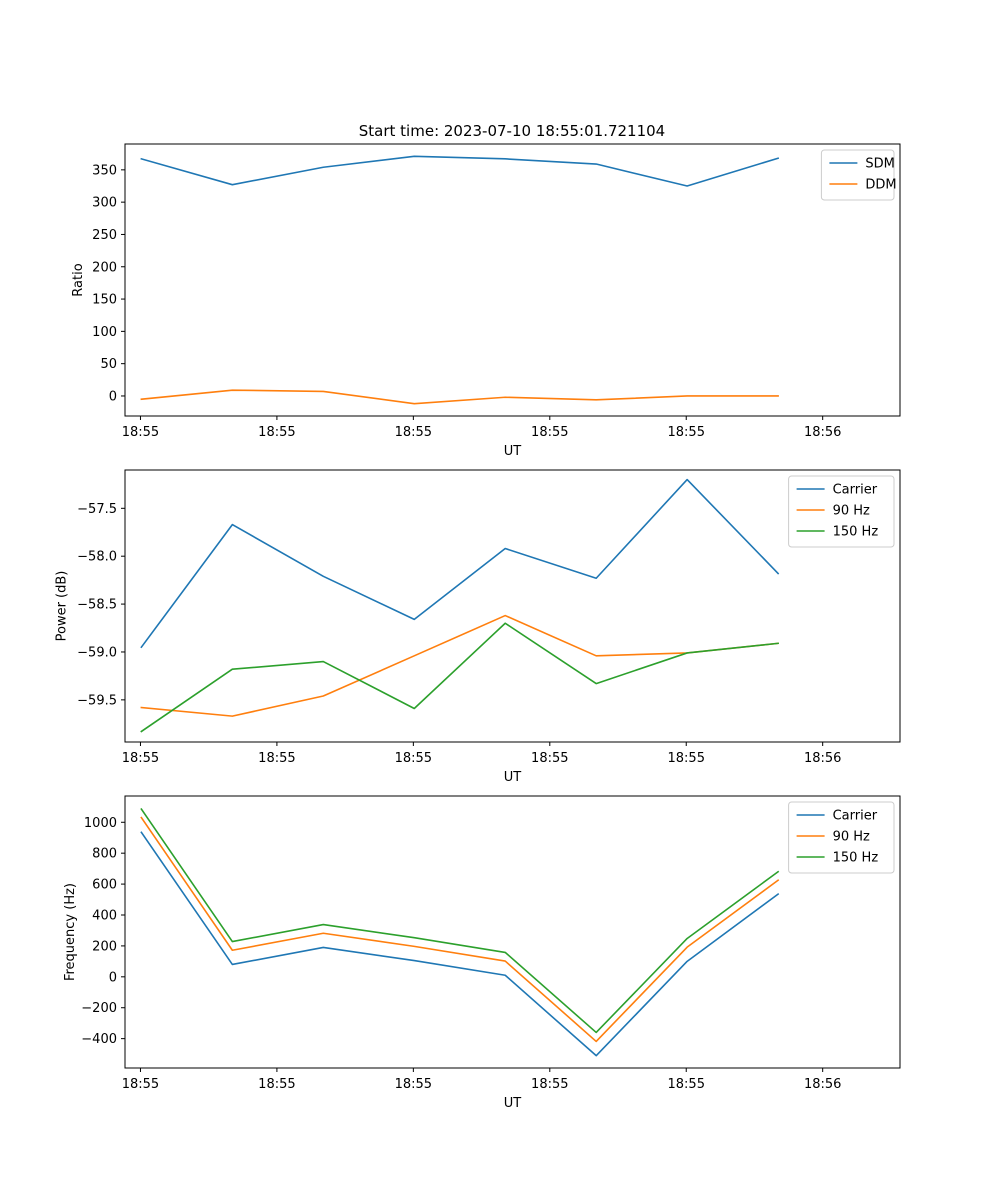  Describe the element at coordinates (822, 758) in the screenshot. I see `power-x-tick-label: 18:56` at that location.